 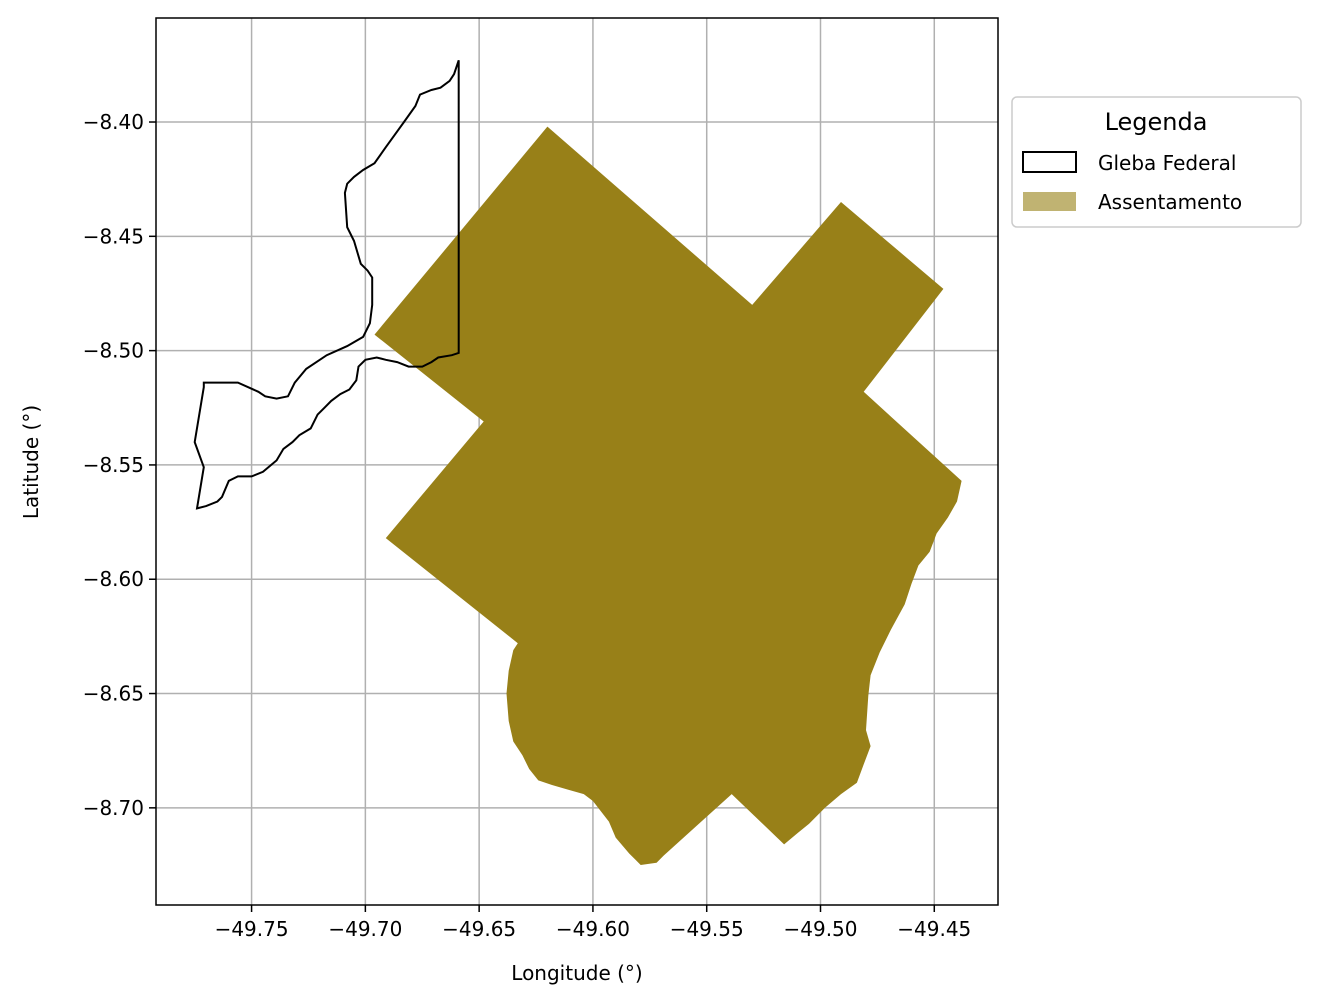 What do you see at coordinates (1156, 122) in the screenshot?
I see `legend-title: Legenda` at bounding box center [1156, 122].